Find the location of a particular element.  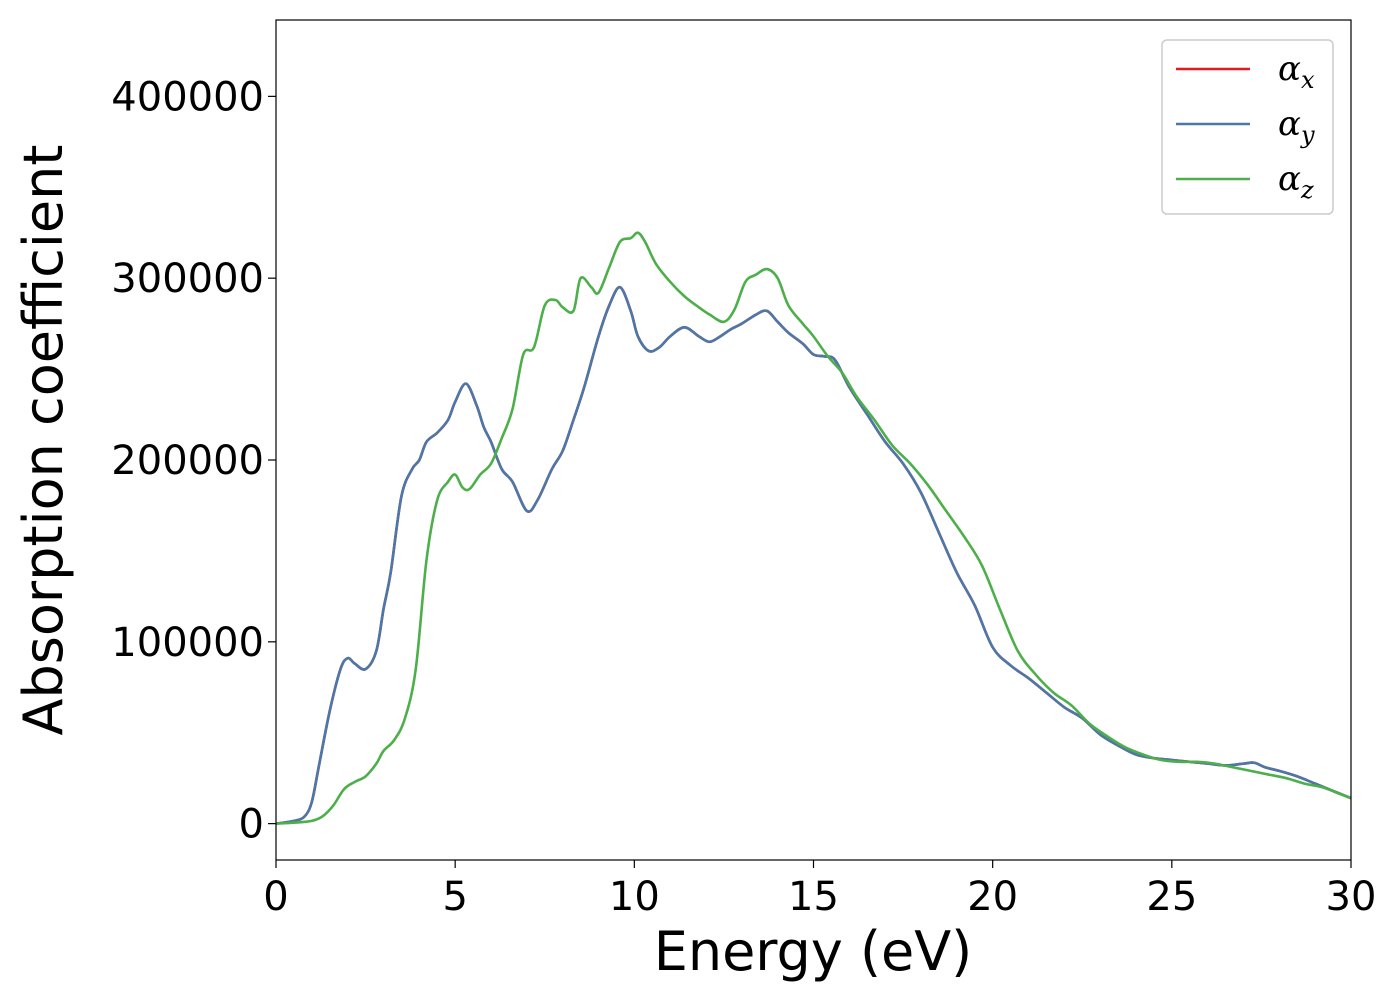

x-tick-label: 5 is located at coordinates (454, 897).